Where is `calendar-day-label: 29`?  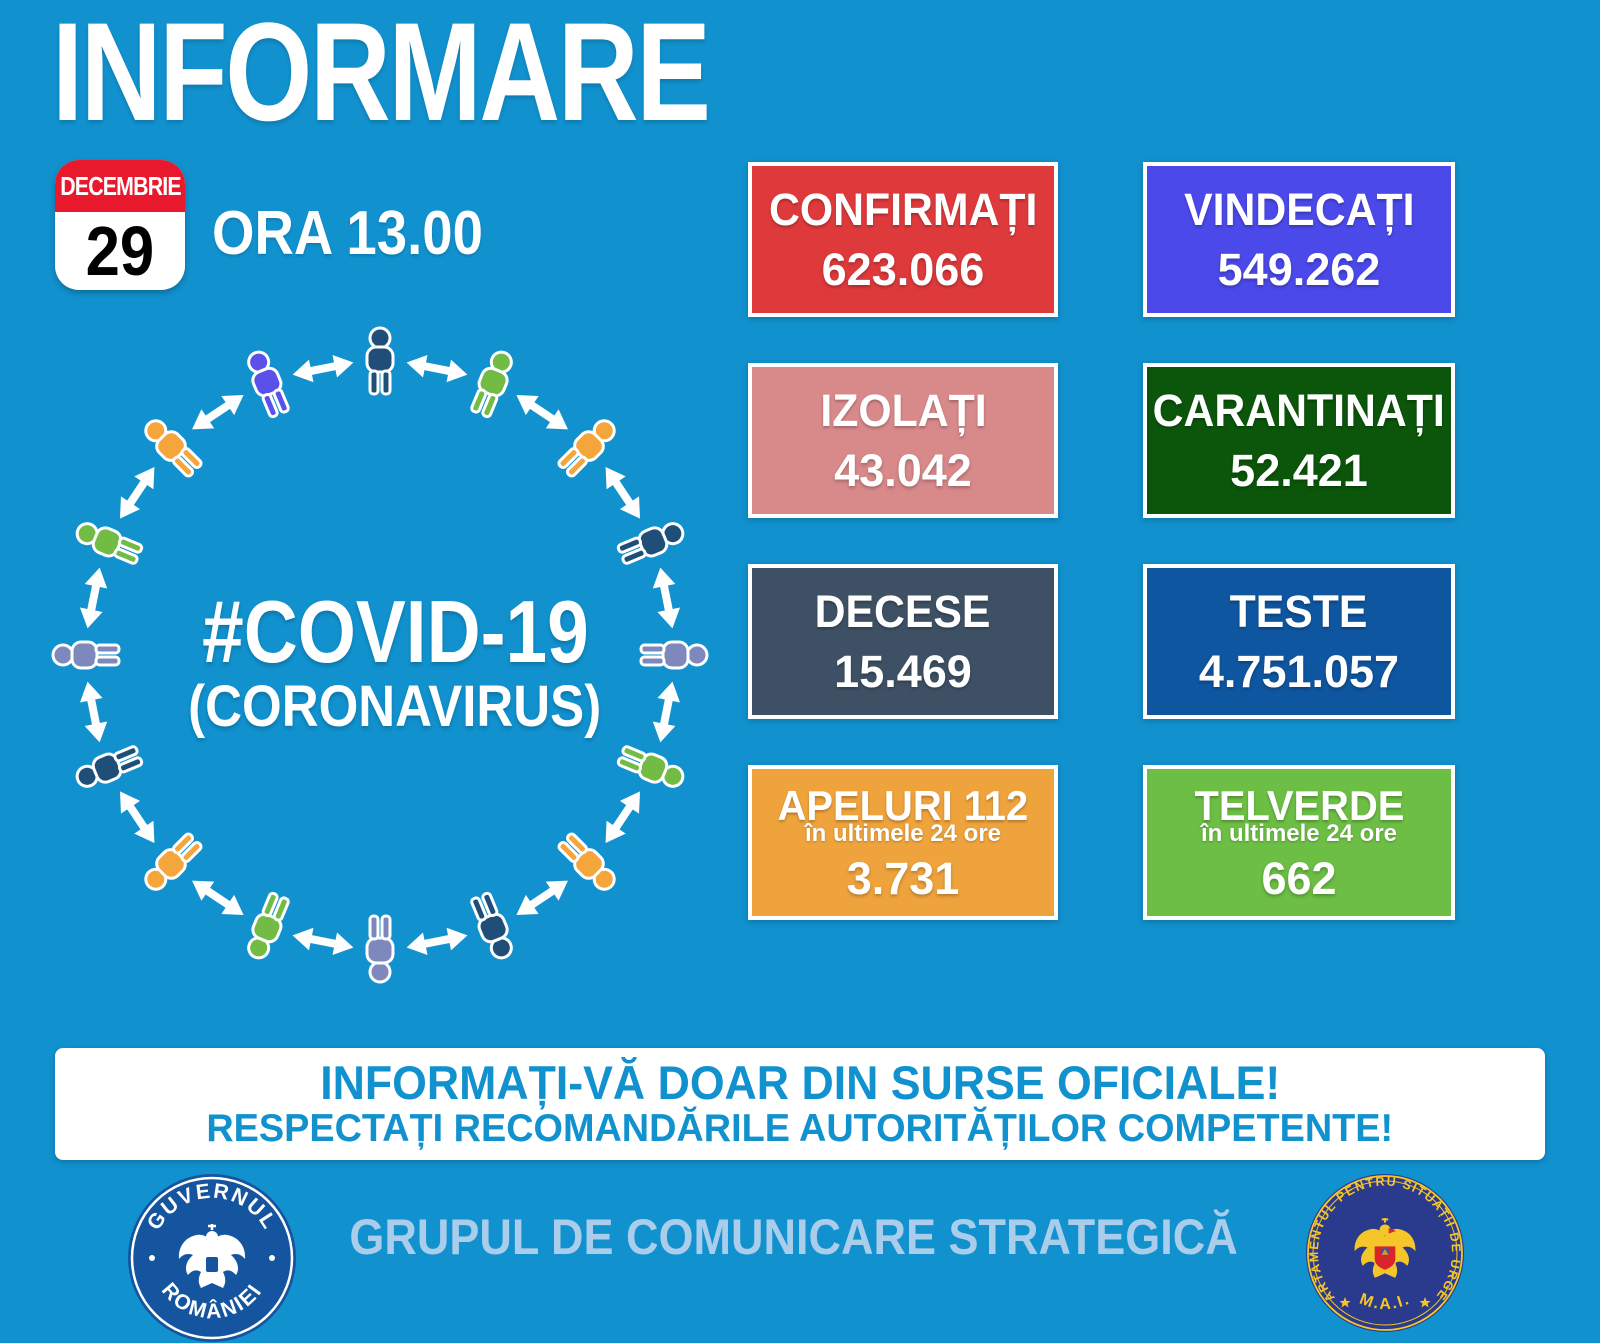
calendar-day-label: 29 is located at coordinates (120, 251).